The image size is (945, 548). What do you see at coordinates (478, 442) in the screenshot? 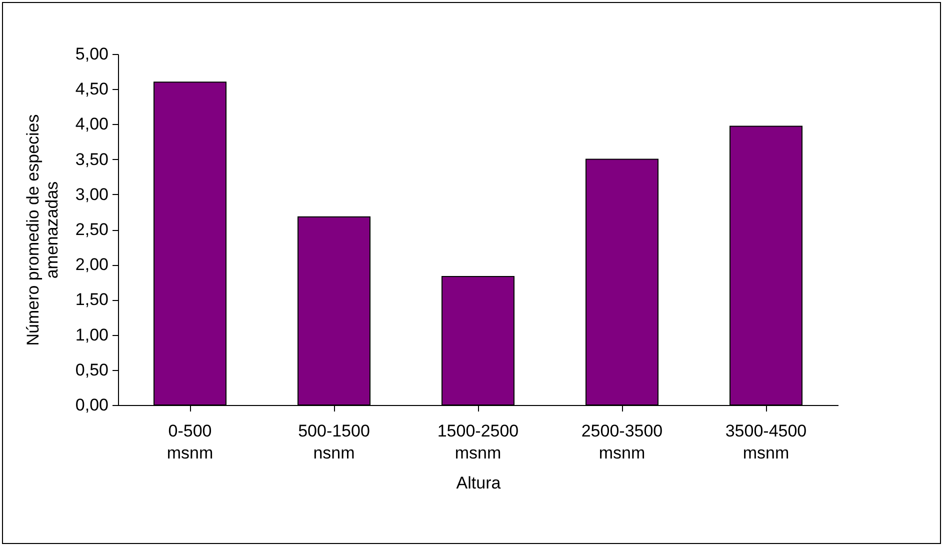
I see `x-tick-label: 1500-2500 msnm` at bounding box center [478, 442].